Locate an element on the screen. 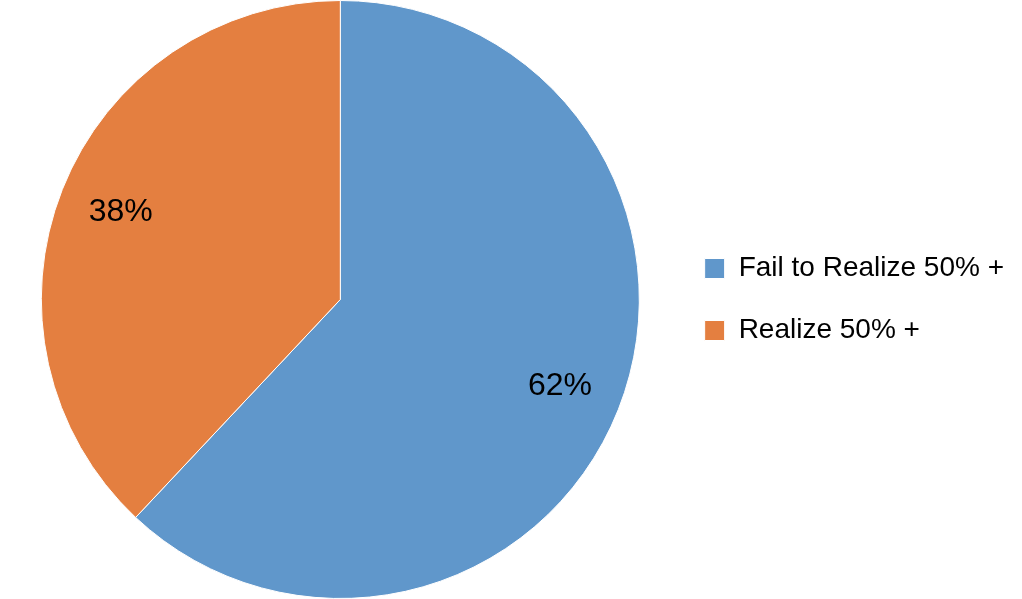 The height and width of the screenshot is (599, 1022). legend-label: Realize 50% + is located at coordinates (829, 329).